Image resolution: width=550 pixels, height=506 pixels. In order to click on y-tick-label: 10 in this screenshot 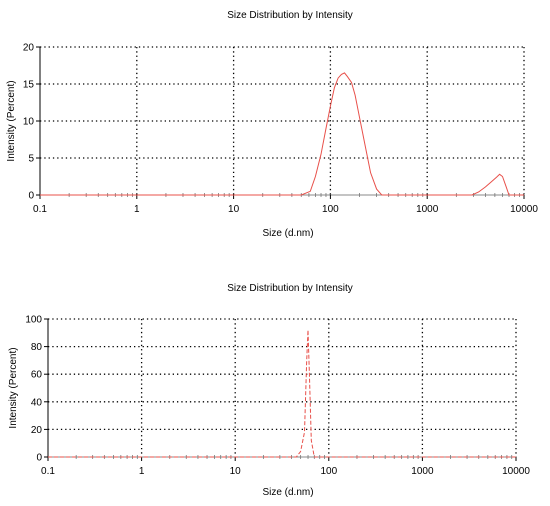, I will do `click(29, 122)`.